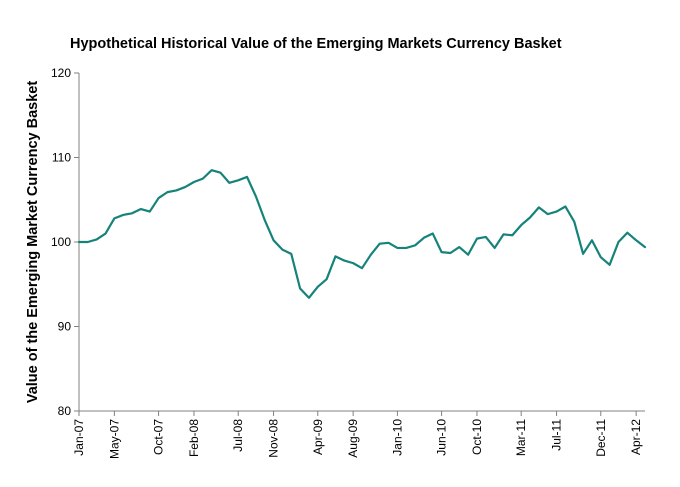 The width and height of the screenshot is (680, 487). I want to click on x-tick-label: Apr-09, so click(318, 437).